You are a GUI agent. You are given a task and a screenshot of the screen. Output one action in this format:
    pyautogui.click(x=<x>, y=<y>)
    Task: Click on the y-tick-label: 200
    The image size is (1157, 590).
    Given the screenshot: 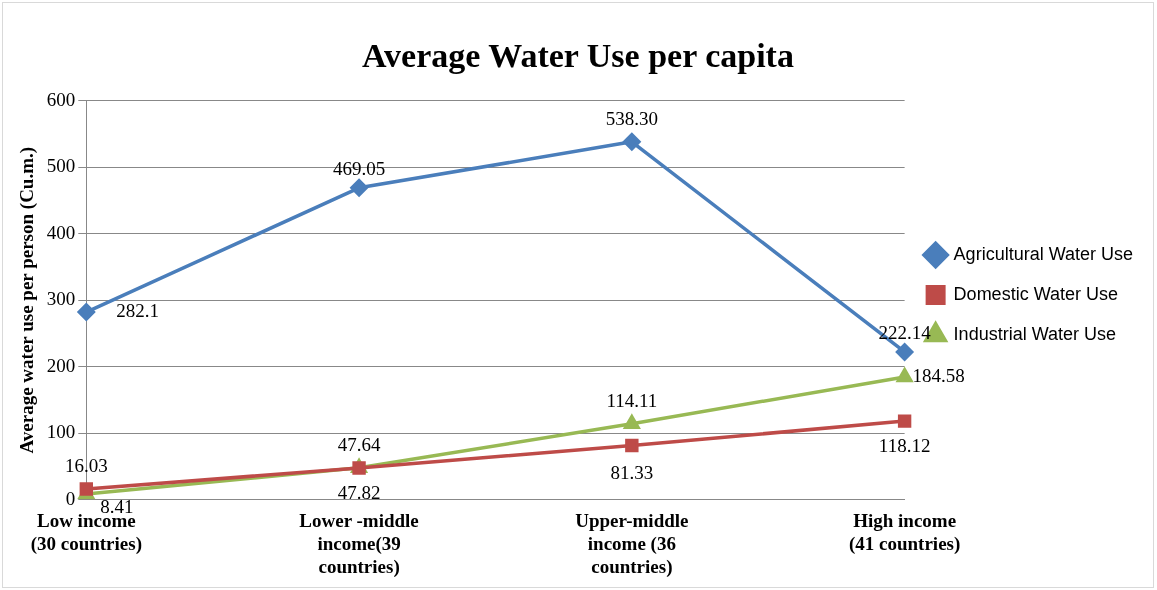 What is the action you would take?
    pyautogui.click(x=61, y=365)
    